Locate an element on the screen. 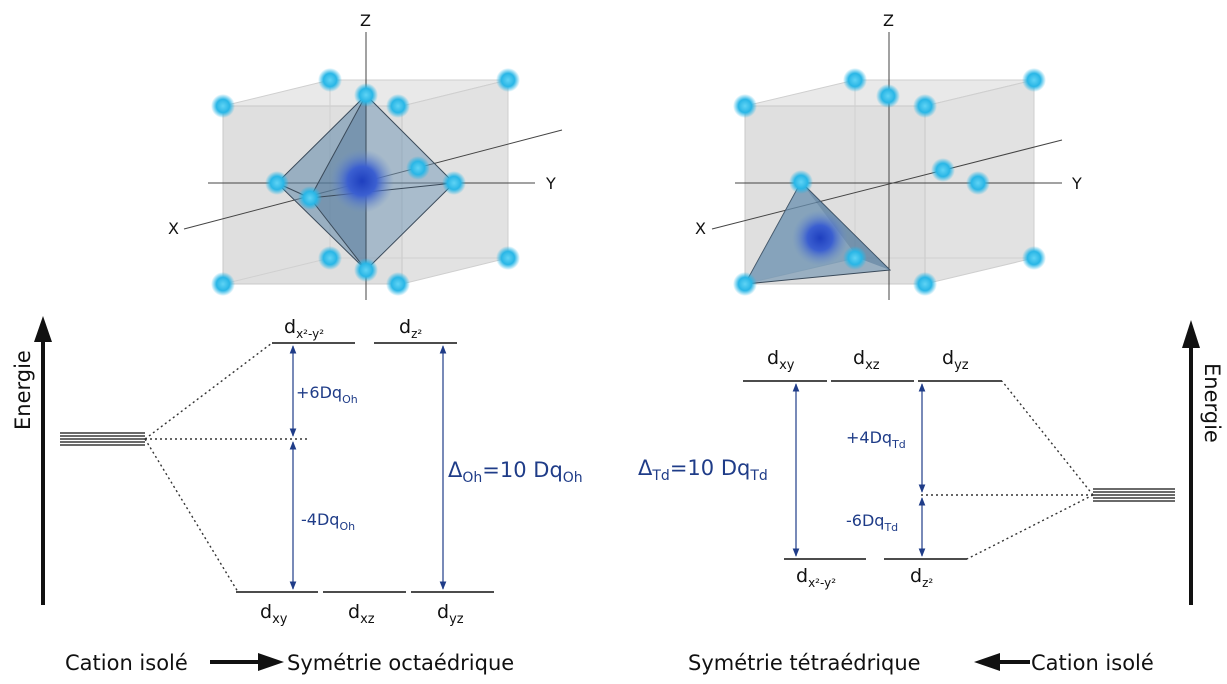 The width and height of the screenshot is (1227, 684). tetrahedral-atoms is located at coordinates (889, 182).